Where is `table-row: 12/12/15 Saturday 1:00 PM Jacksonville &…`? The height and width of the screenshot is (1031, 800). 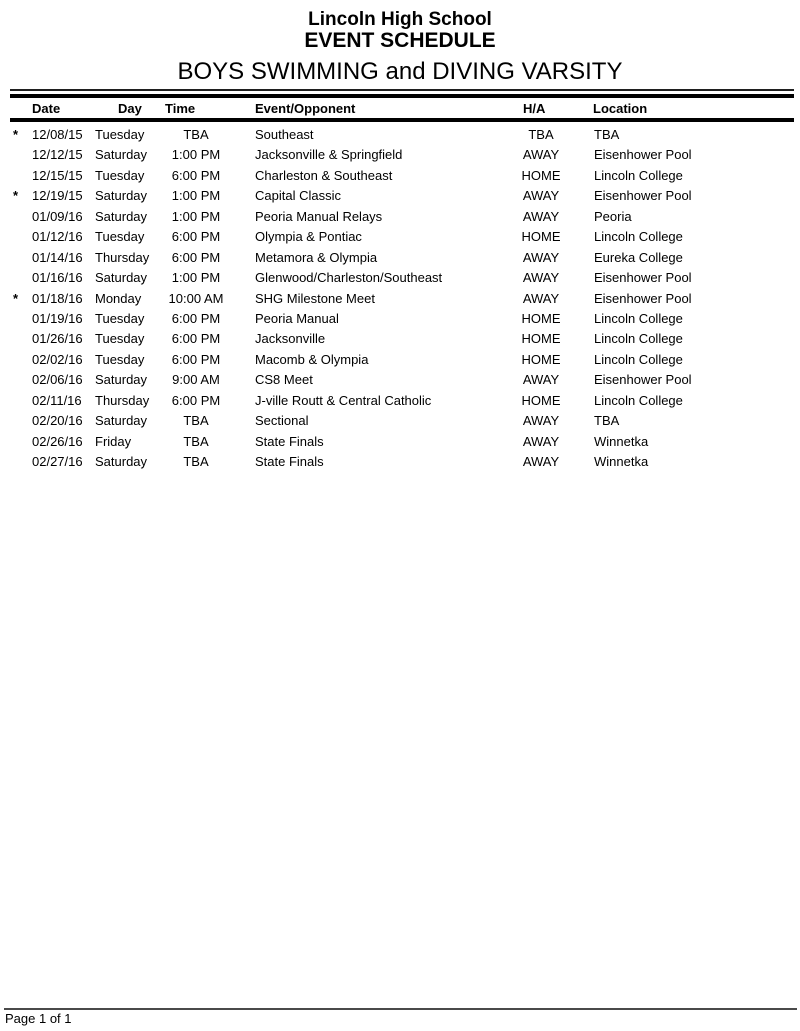
table-row: 12/12/15 Saturday 1:00 PM Jacksonville &… is located at coordinates (400, 155).